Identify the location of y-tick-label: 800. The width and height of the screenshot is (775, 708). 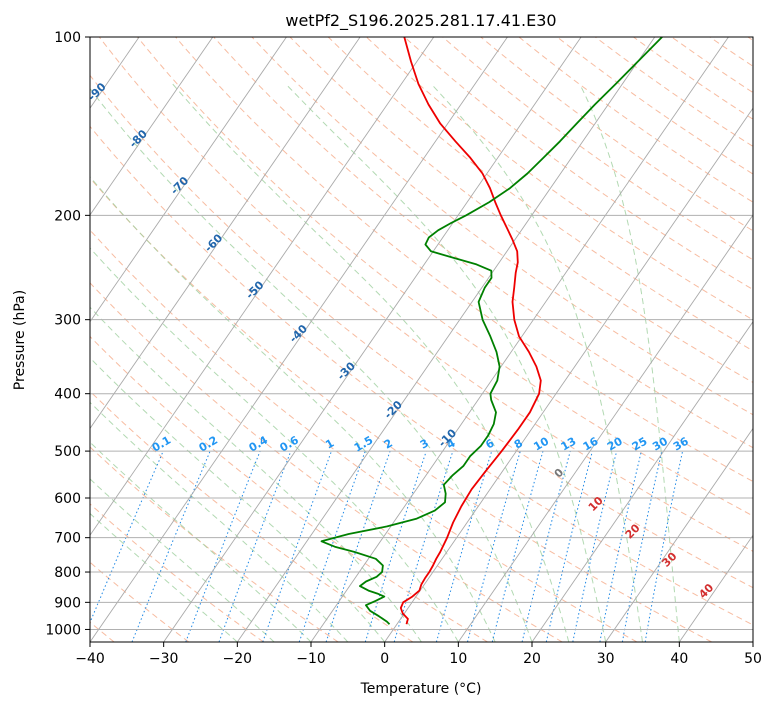
(67, 573).